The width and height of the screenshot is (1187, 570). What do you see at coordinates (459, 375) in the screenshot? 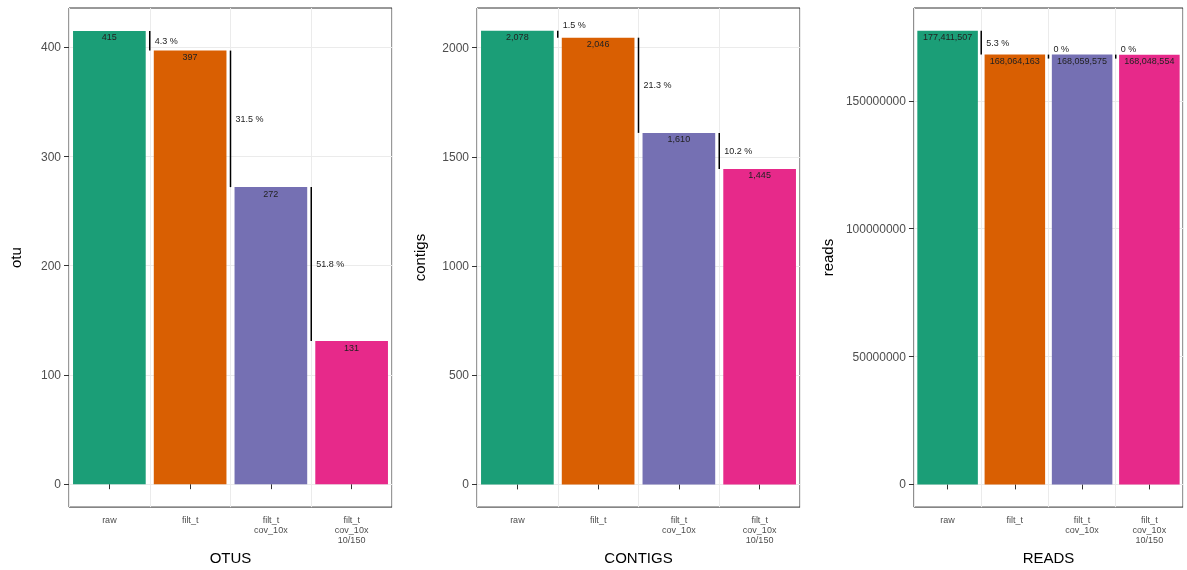
I see `y-tick-label: 500` at bounding box center [459, 375].